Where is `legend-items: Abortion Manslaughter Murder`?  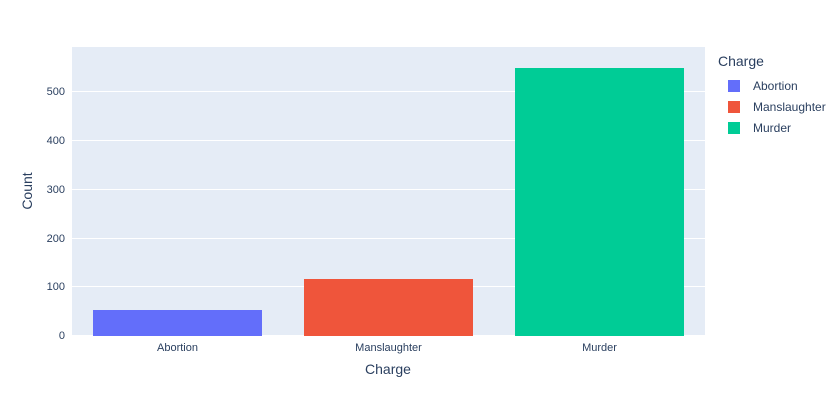
legend-items: Abortion Manslaughter Murder is located at coordinates (778, 106).